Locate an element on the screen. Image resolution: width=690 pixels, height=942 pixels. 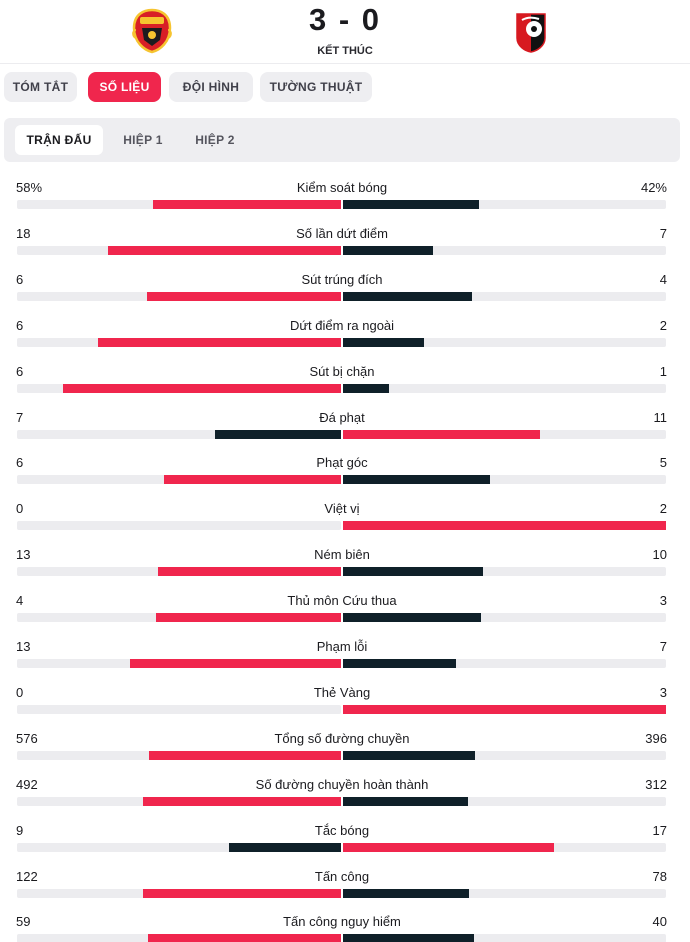
stat-away-value: 11 is located at coordinates (660, 417).